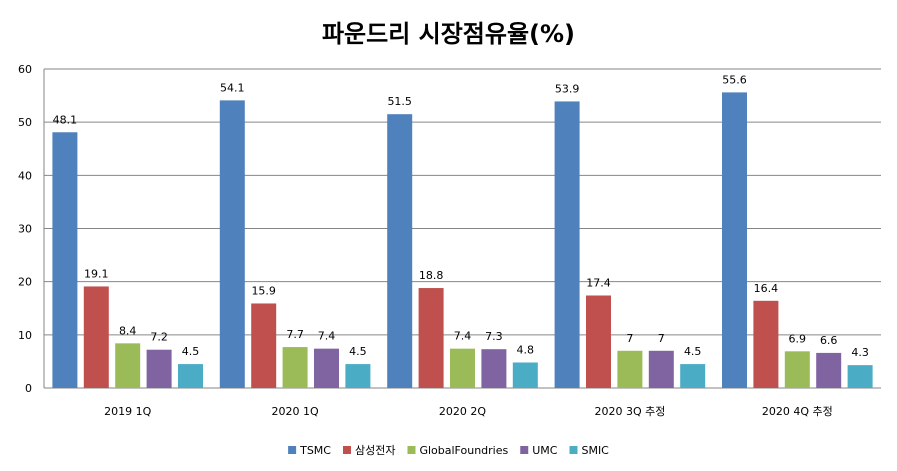 The width and height of the screenshot is (897, 471). What do you see at coordinates (25, 335) in the screenshot?
I see `y-tick-label: 10` at bounding box center [25, 335].